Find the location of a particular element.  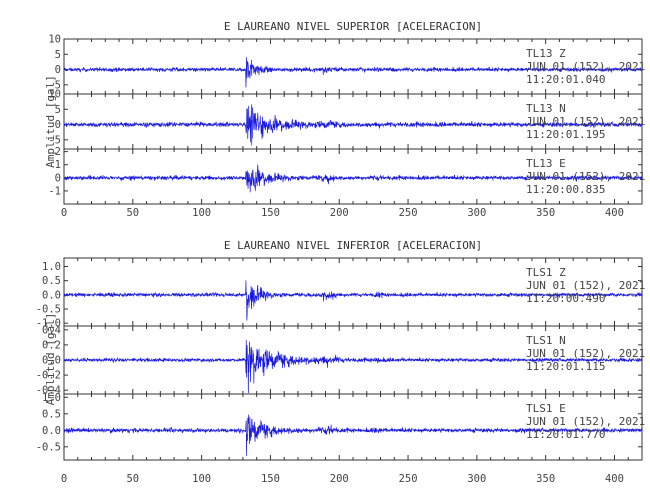

time-label: 11:20:00.835 is located at coordinates (565, 189).